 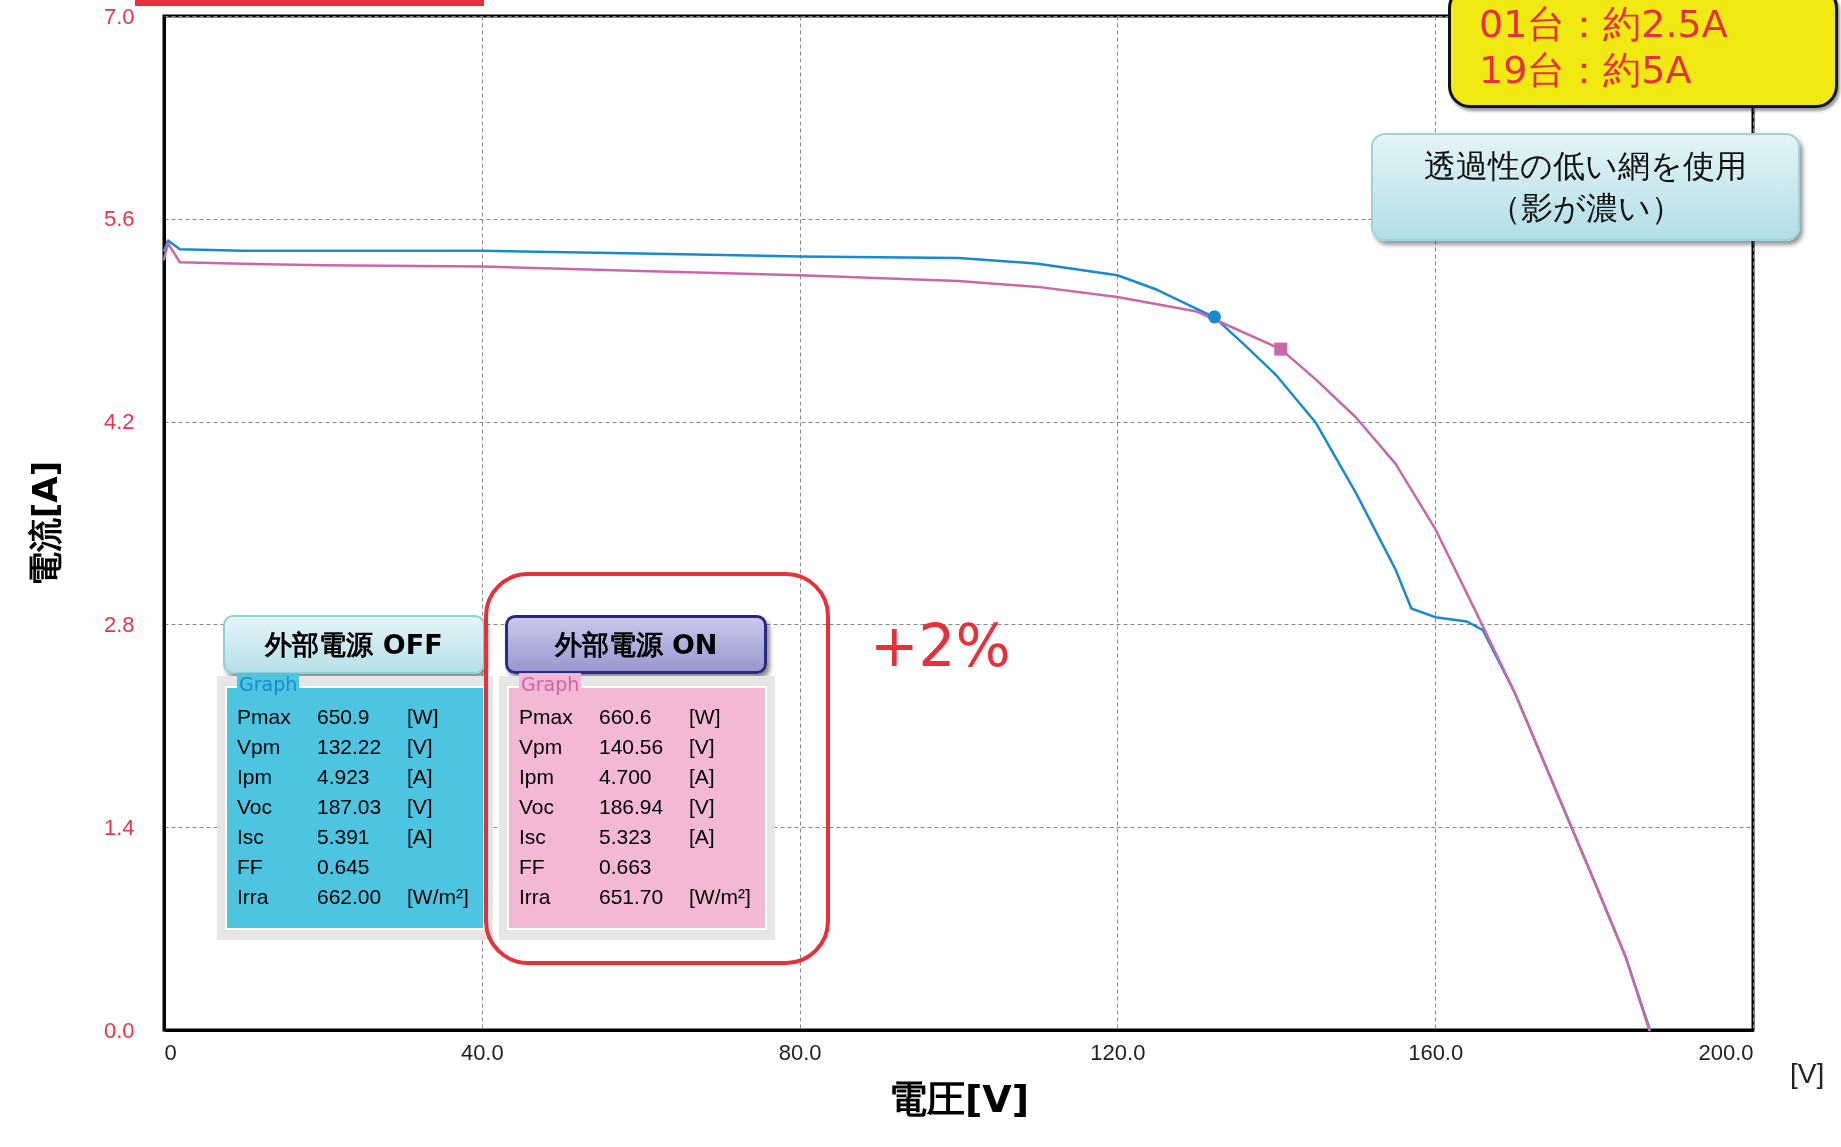 I want to click on x-tick-label: 200.0, so click(x=1726, y=1052).